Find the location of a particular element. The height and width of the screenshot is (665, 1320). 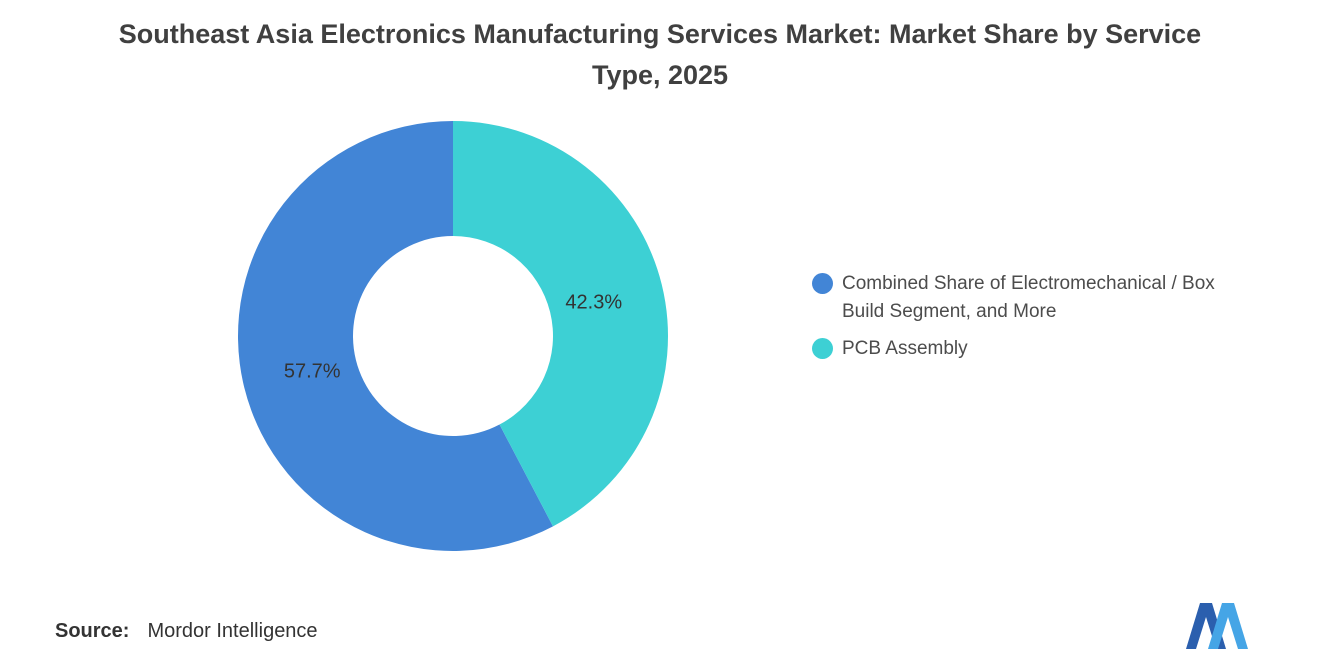

donut-segment is located at coordinates (561, 324).